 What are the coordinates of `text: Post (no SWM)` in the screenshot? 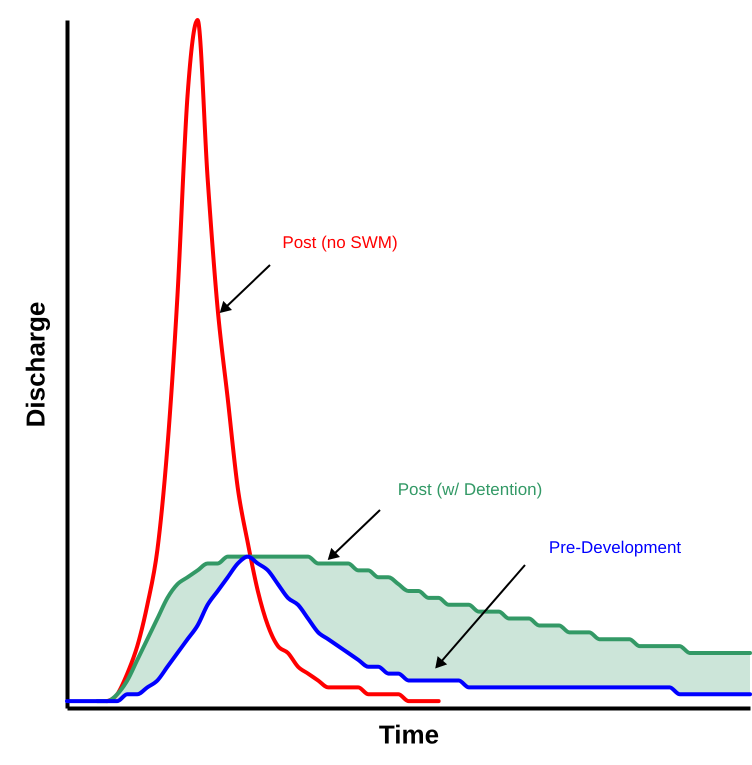 It's located at (340, 242).